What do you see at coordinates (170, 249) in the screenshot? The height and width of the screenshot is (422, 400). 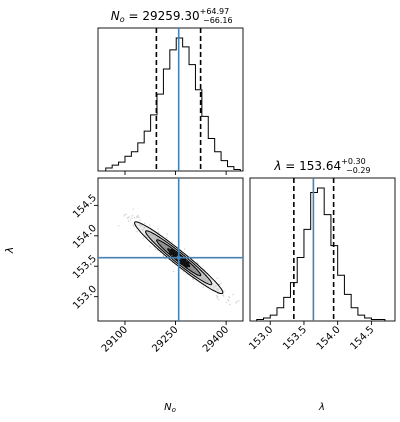 I see `joint-scatter` at bounding box center [170, 249].